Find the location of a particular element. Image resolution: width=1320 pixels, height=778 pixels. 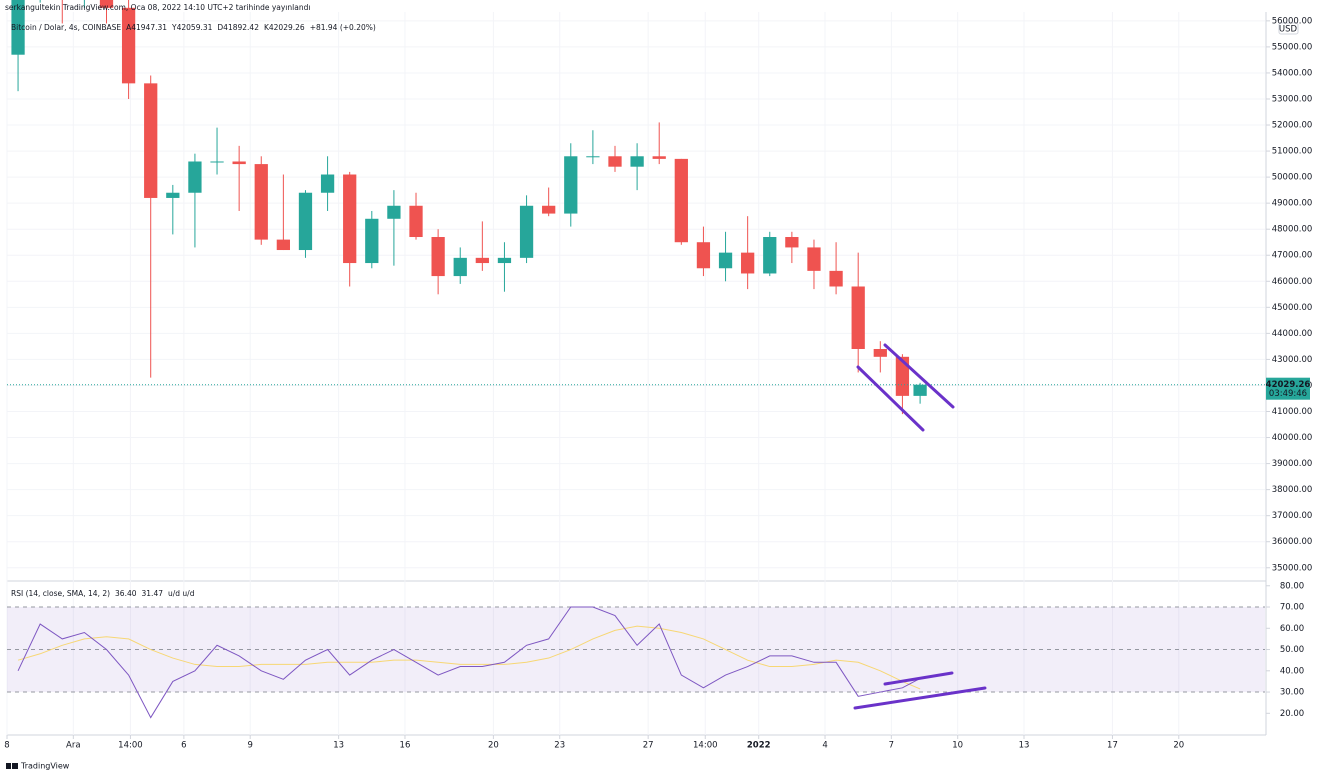

currency: USD is located at coordinates (1288, 30).